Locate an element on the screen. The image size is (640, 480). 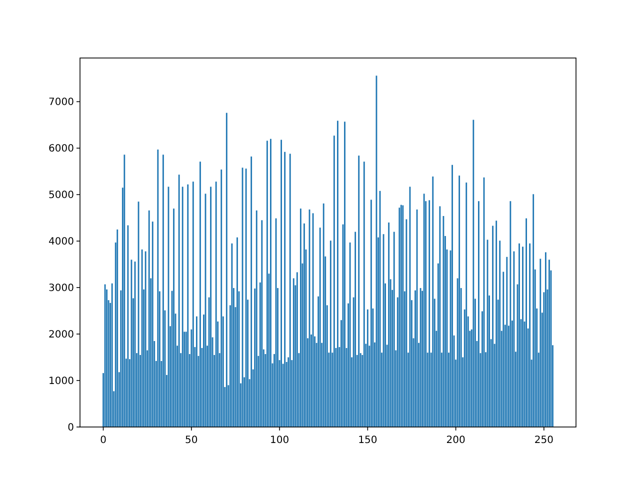
y-tick-label: 0 is located at coordinates (71, 428).